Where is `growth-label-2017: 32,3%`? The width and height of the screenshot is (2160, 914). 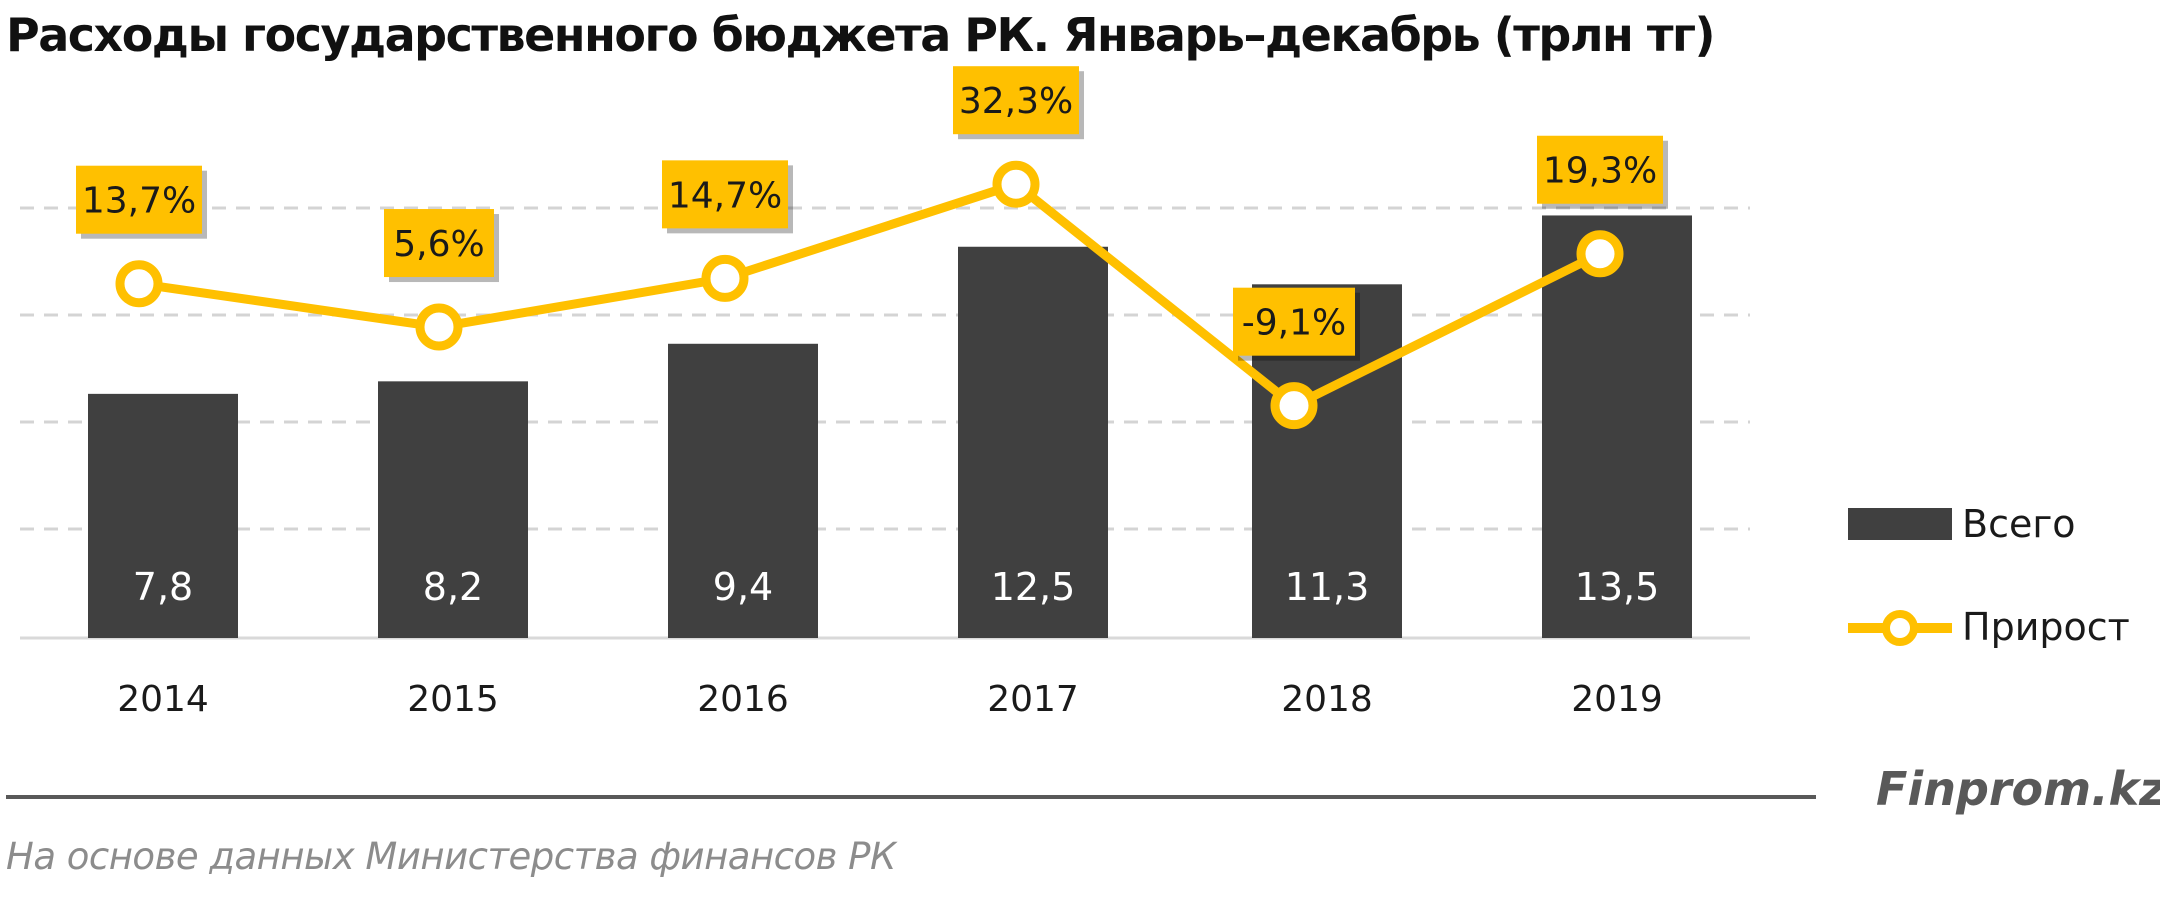 growth-label-2017: 32,3% is located at coordinates (1016, 101).